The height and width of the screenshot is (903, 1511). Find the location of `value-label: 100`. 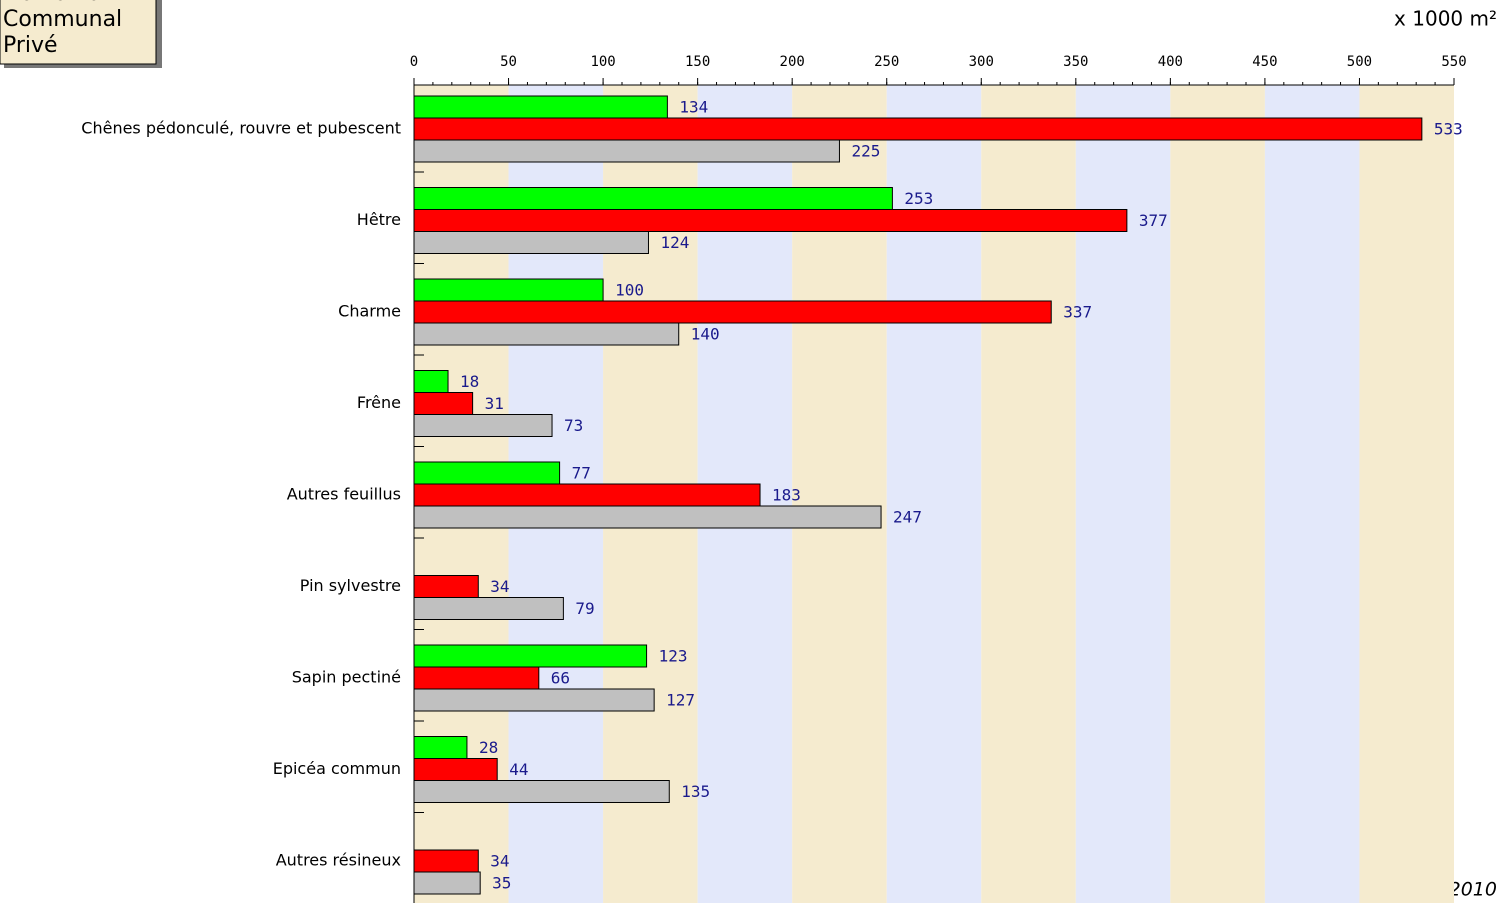

value-label: 100 is located at coordinates (629, 290).